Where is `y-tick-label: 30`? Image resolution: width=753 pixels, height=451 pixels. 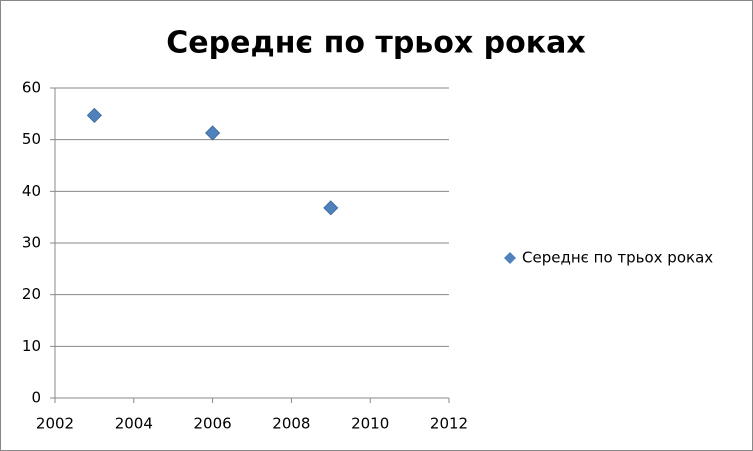 y-tick-label: 30 is located at coordinates (31, 243).